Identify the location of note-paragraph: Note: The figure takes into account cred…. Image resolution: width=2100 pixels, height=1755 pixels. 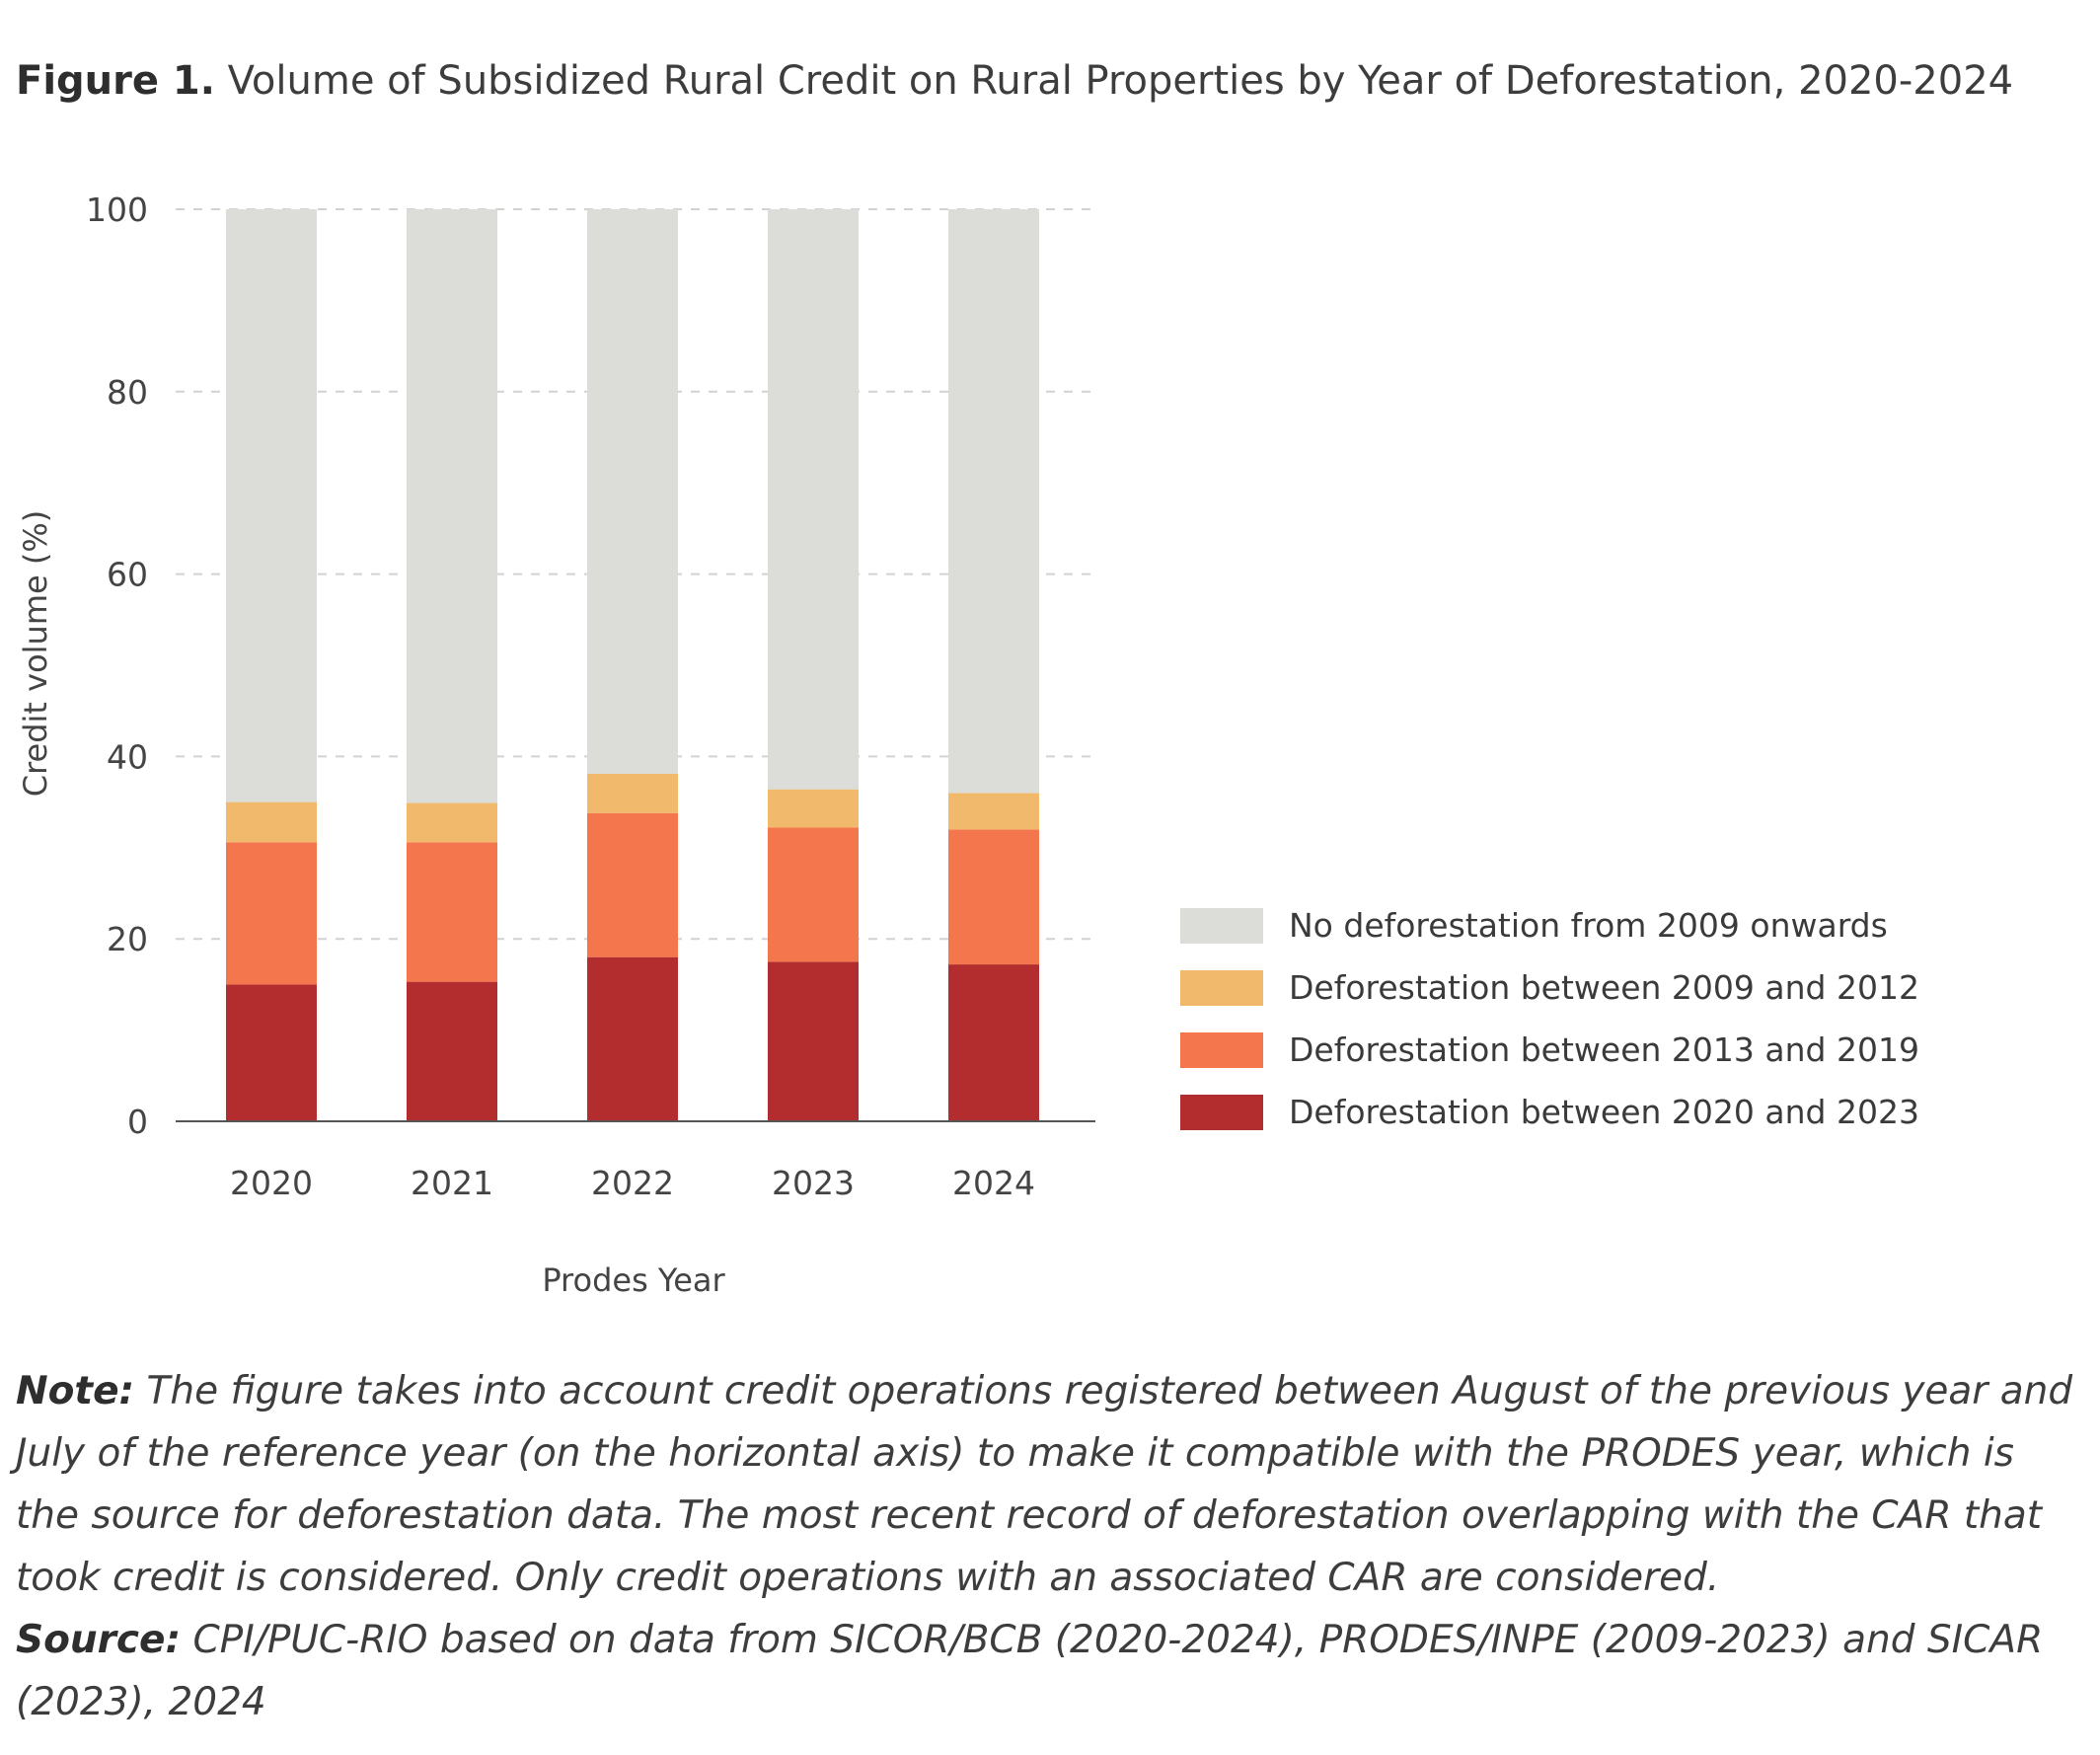
(1052, 1484).